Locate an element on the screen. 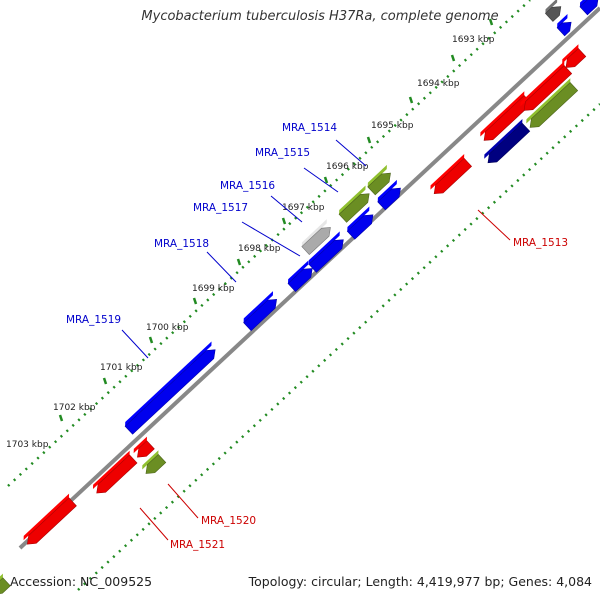 Image resolution: width=600 pixels, height=605 pixels. kbp-tick-label: 1698 kbp is located at coordinates (259, 249).